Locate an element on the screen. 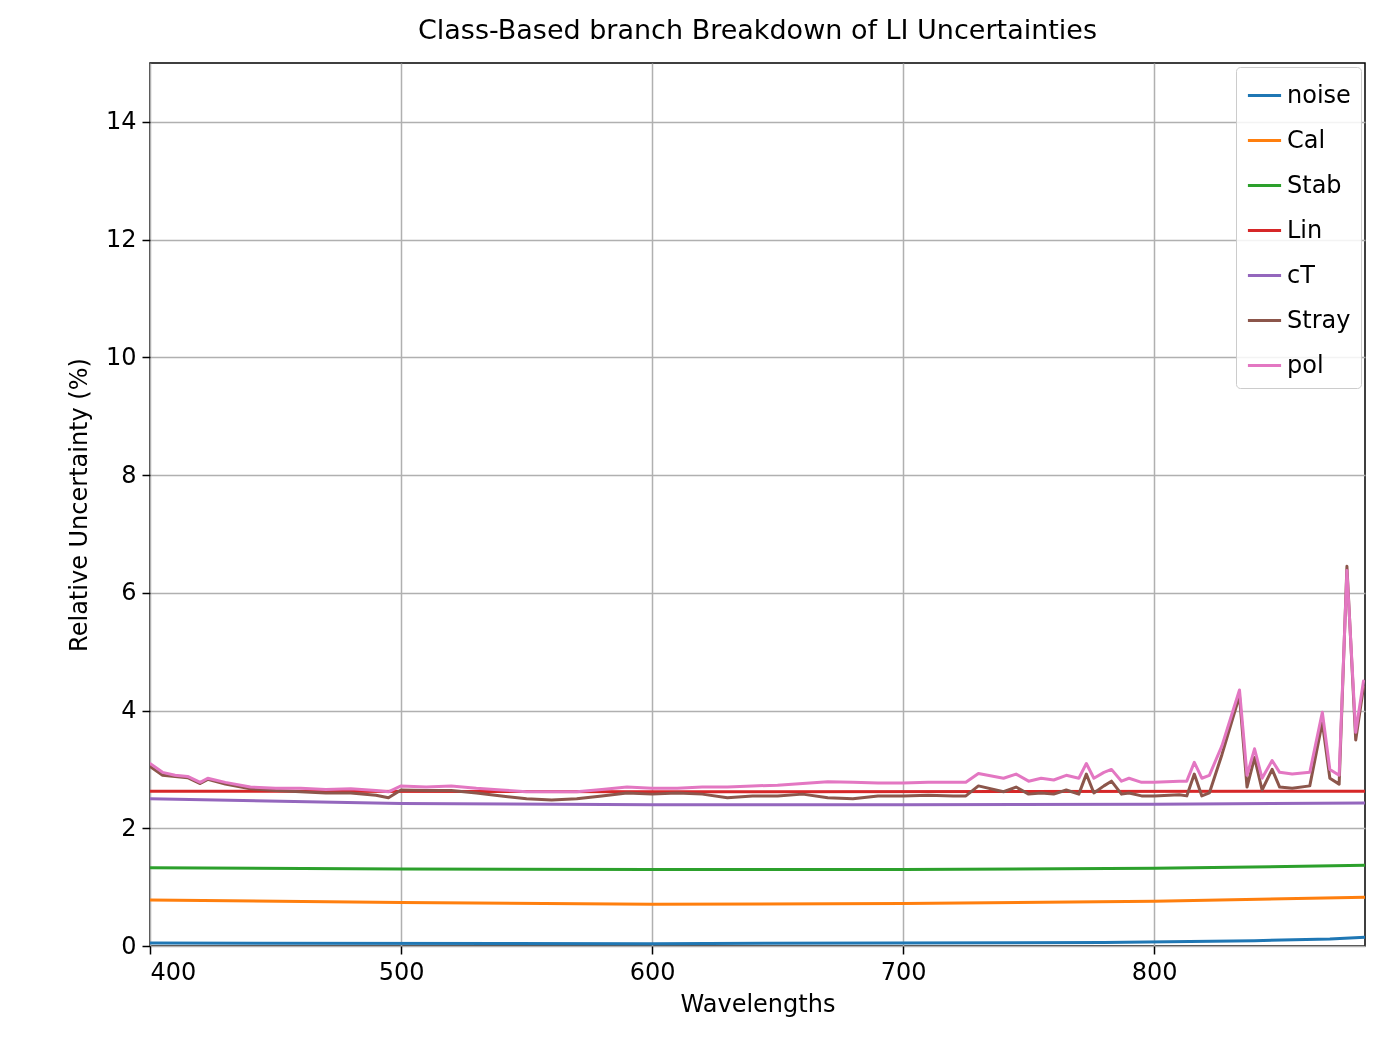  legend-label: cT is located at coordinates (1301, 274).